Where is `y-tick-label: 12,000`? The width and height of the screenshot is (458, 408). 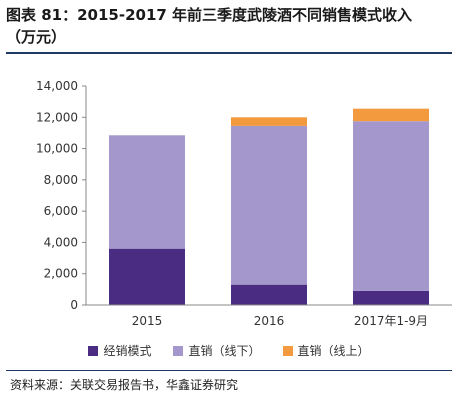 y-tick-label: 12,000 is located at coordinates (57, 117).